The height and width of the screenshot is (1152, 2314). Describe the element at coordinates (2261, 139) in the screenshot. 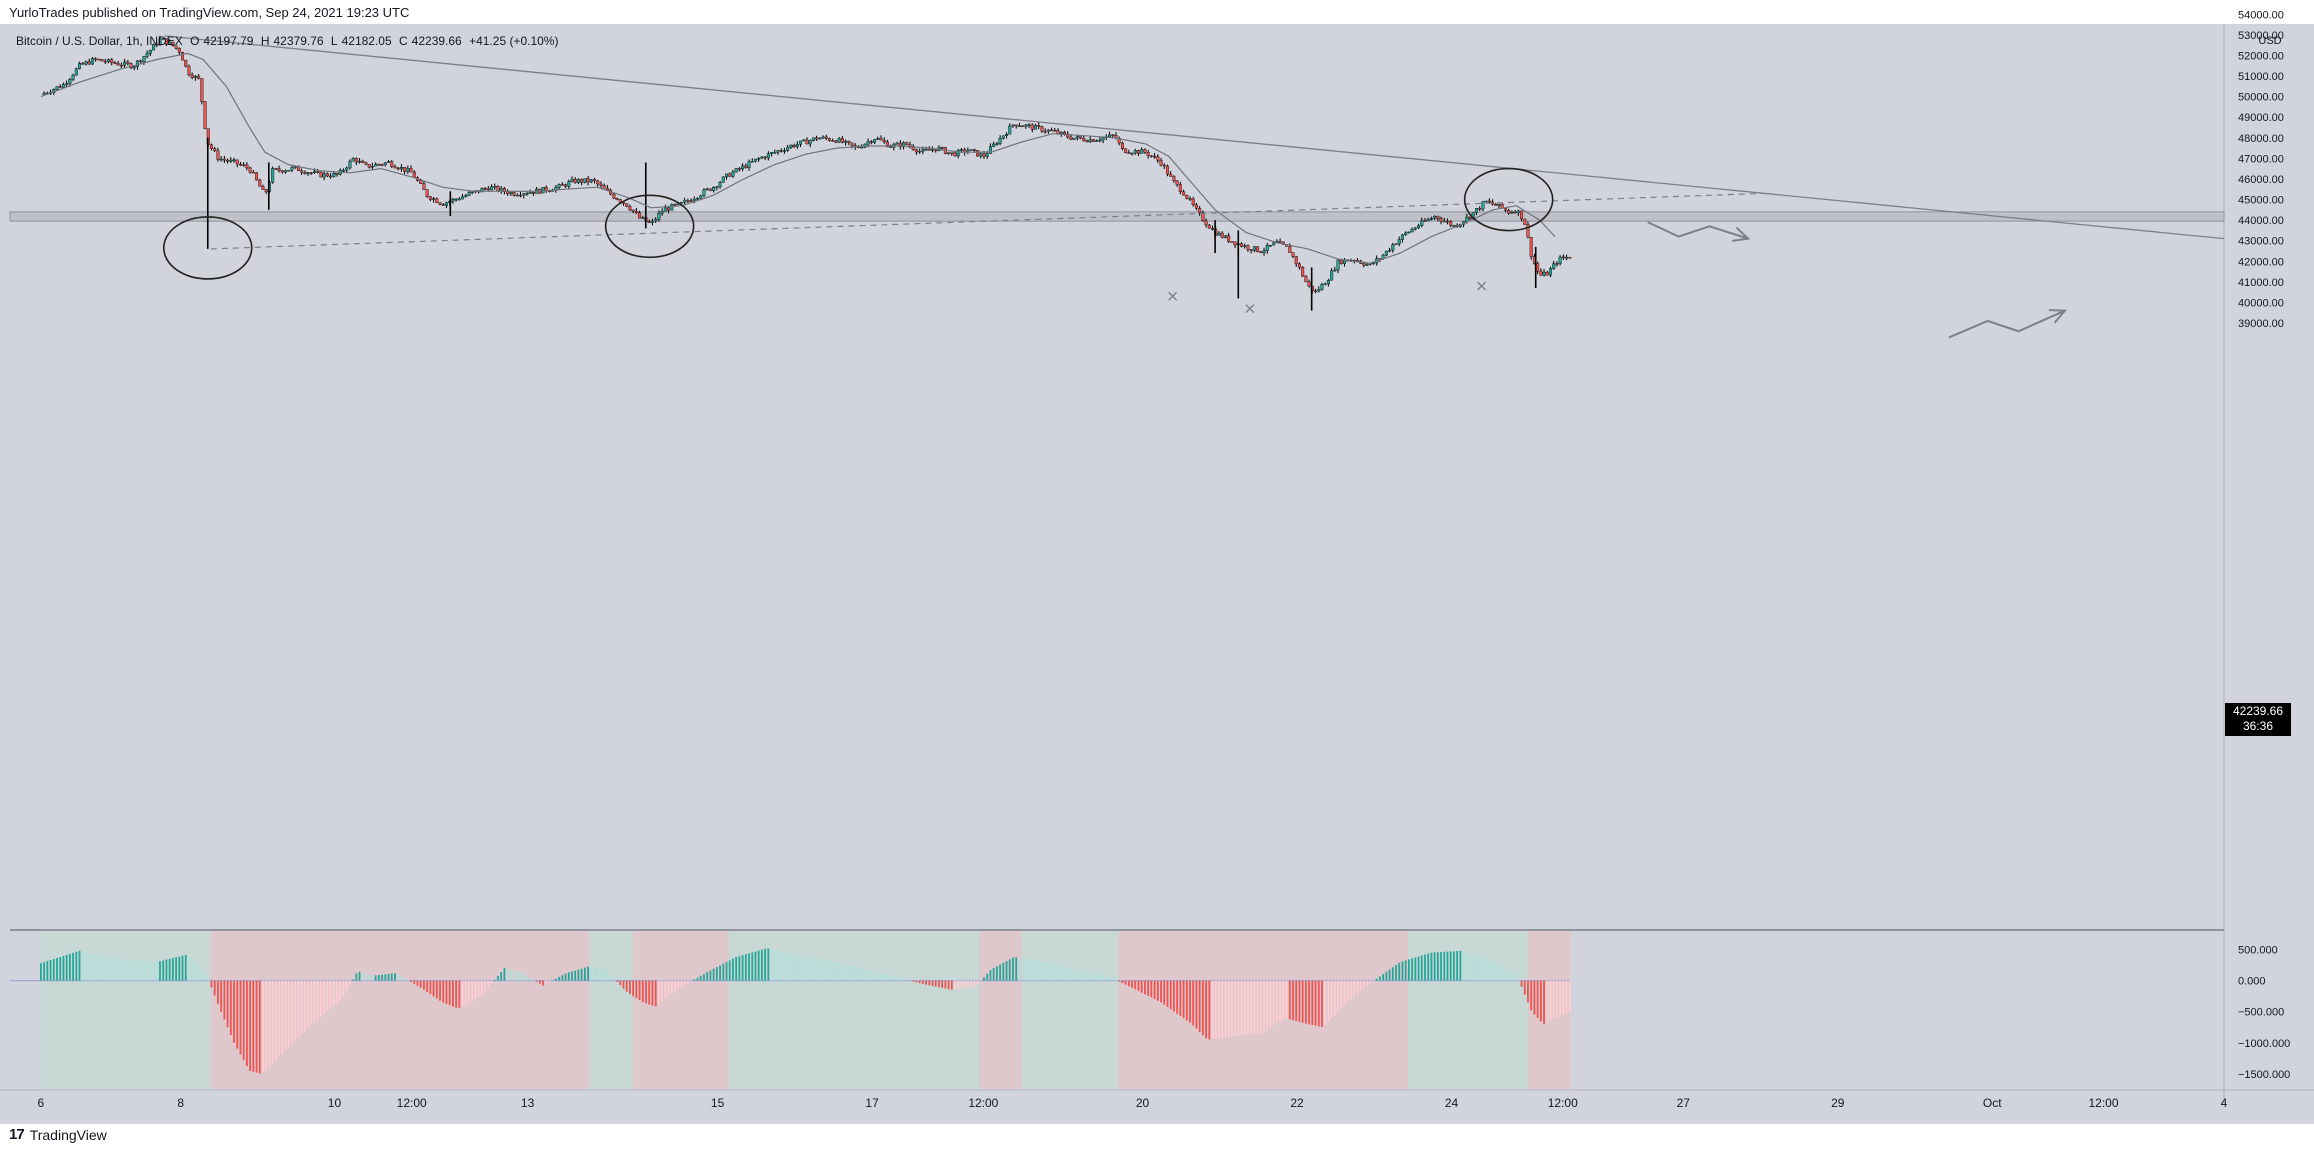

I see `price-tick-label: 48000.00` at that location.